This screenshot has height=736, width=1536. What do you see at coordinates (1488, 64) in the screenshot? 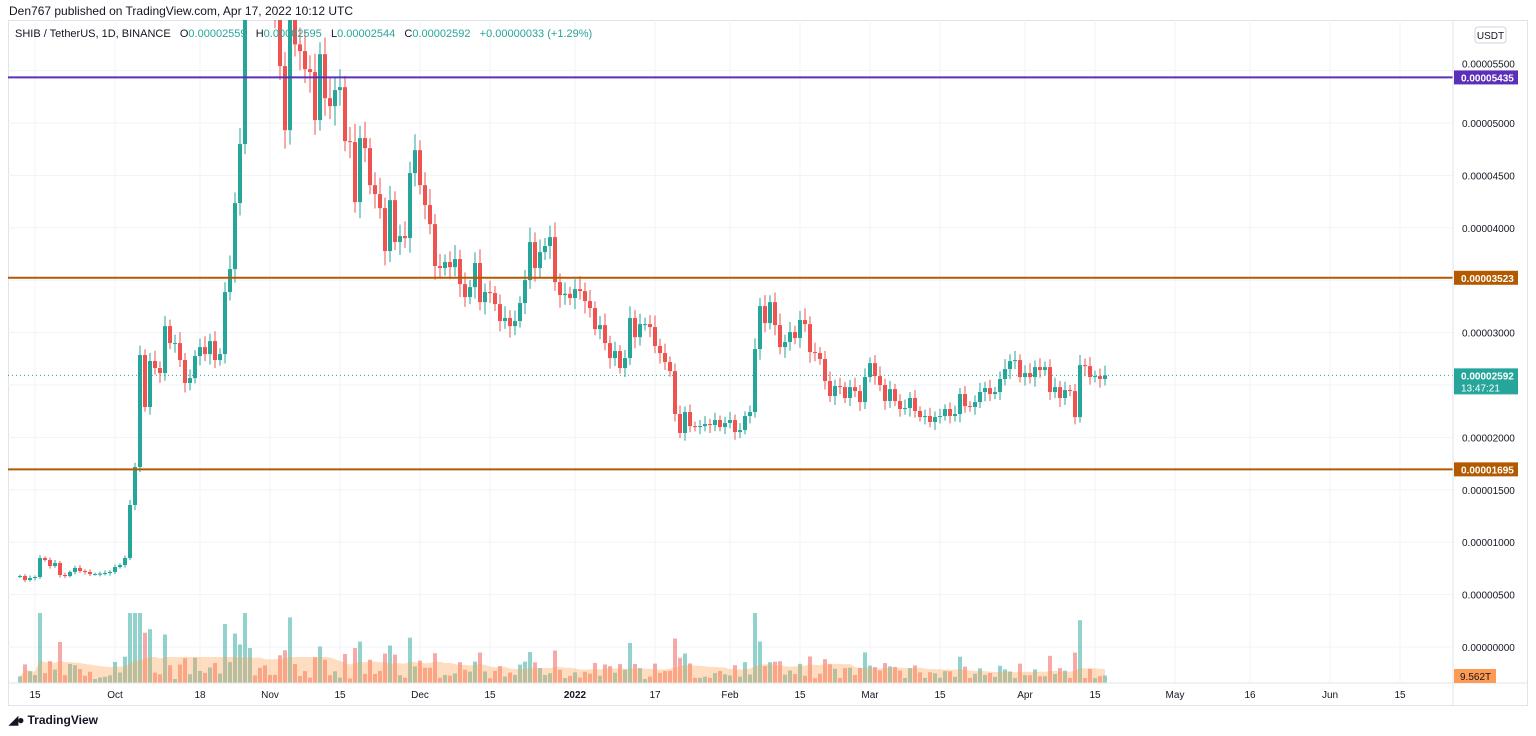
I see `price-tick-label: 0.00005500` at bounding box center [1488, 64].